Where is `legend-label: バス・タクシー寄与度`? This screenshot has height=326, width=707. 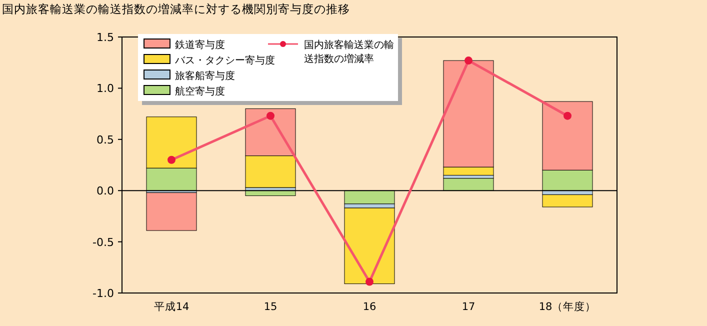
legend-label: バス・タクシー寄与度 is located at coordinates (224, 60).